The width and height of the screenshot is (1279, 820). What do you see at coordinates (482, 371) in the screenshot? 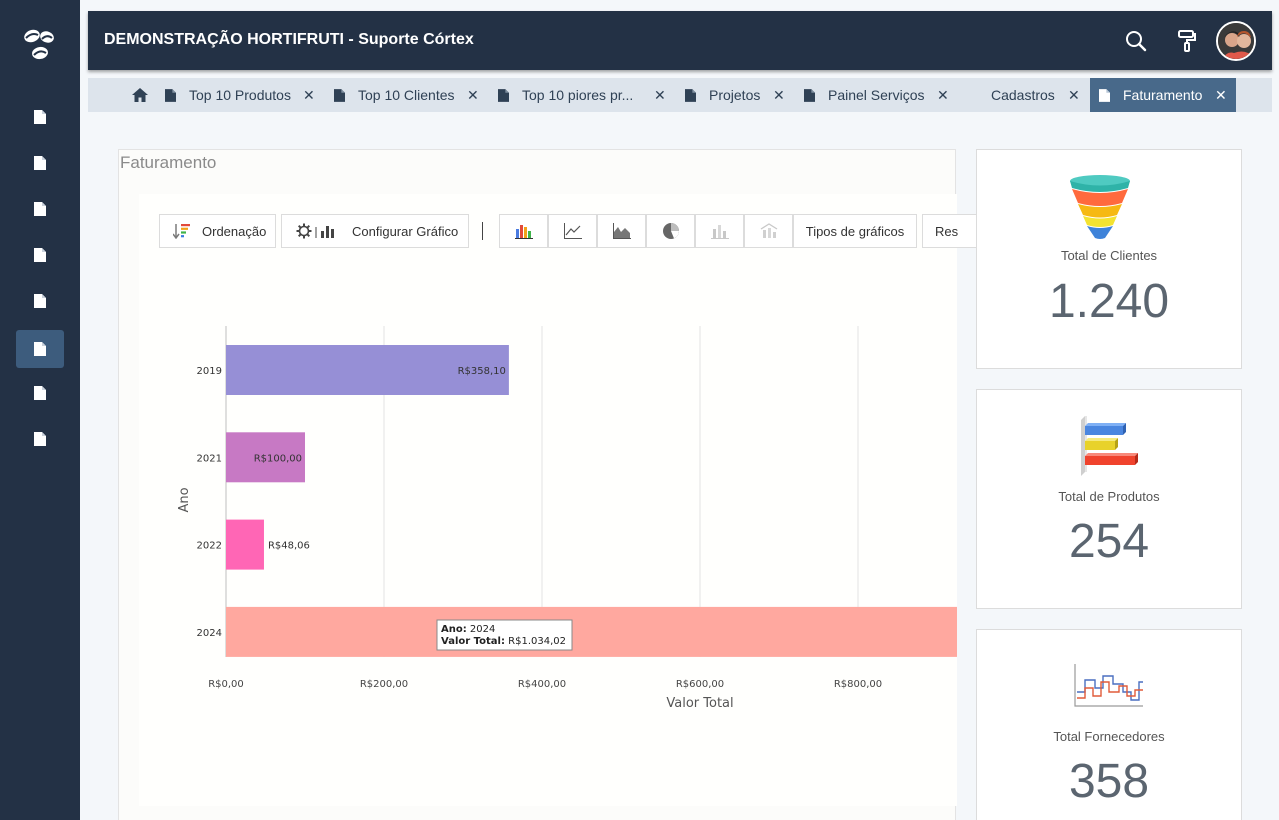
I see `bar-data-label: R$358,10` at bounding box center [482, 371].